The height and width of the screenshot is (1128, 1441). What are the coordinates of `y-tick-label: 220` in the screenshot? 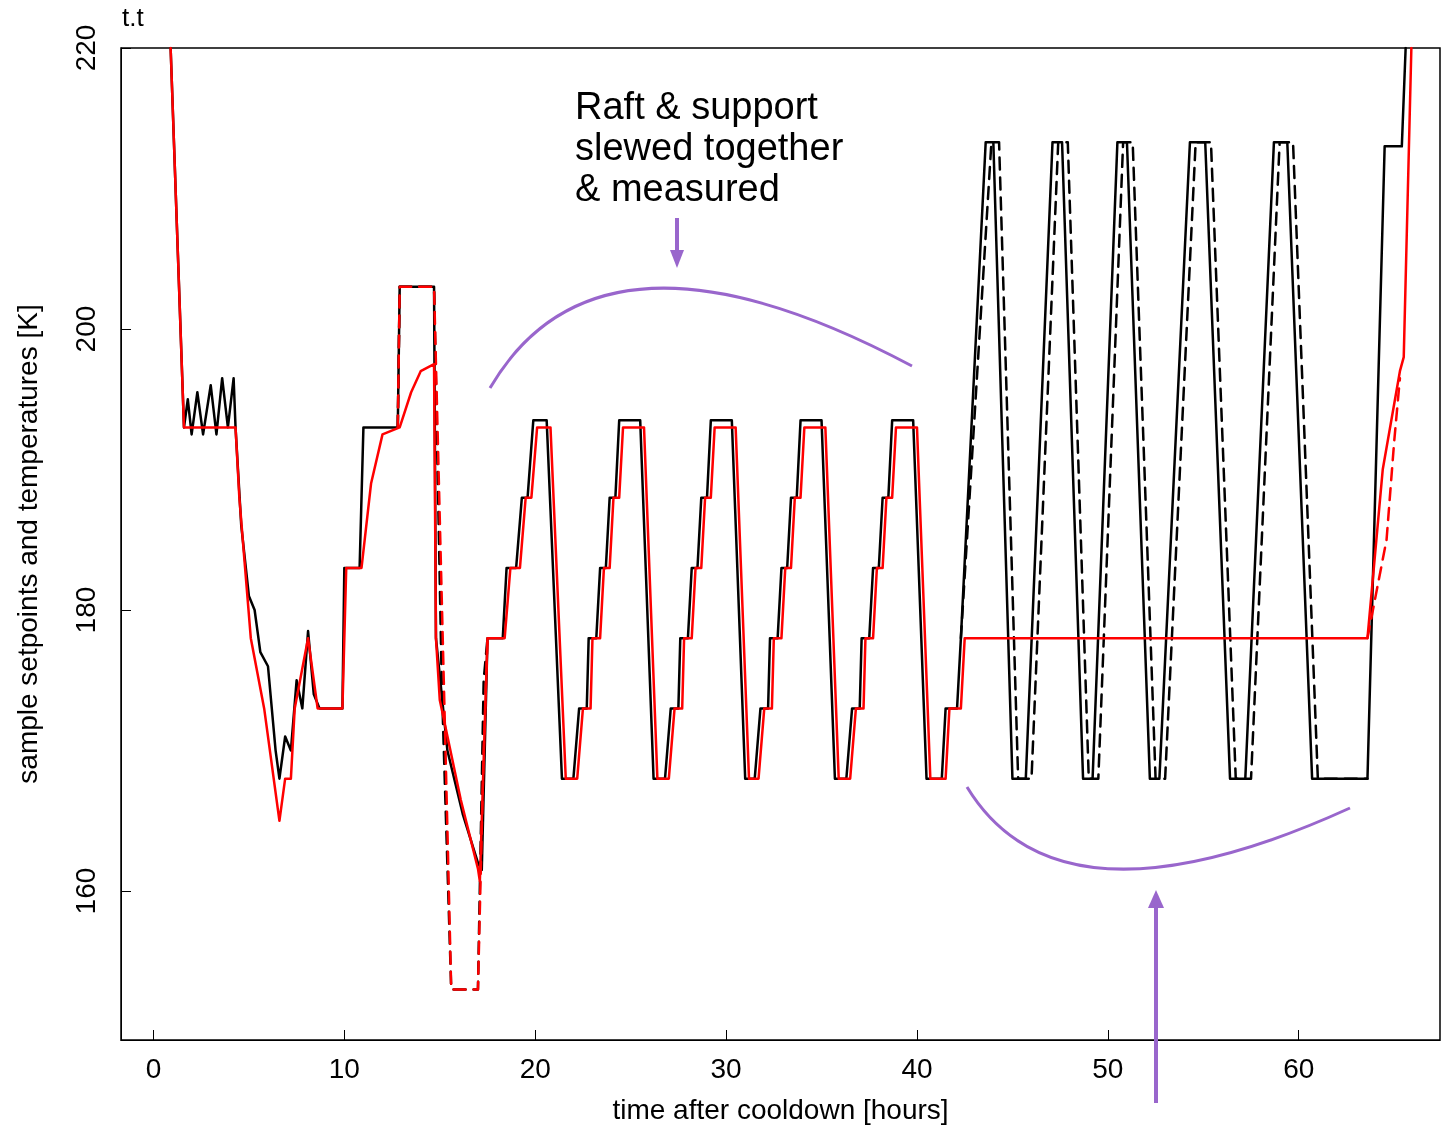 It's located at (85, 48).